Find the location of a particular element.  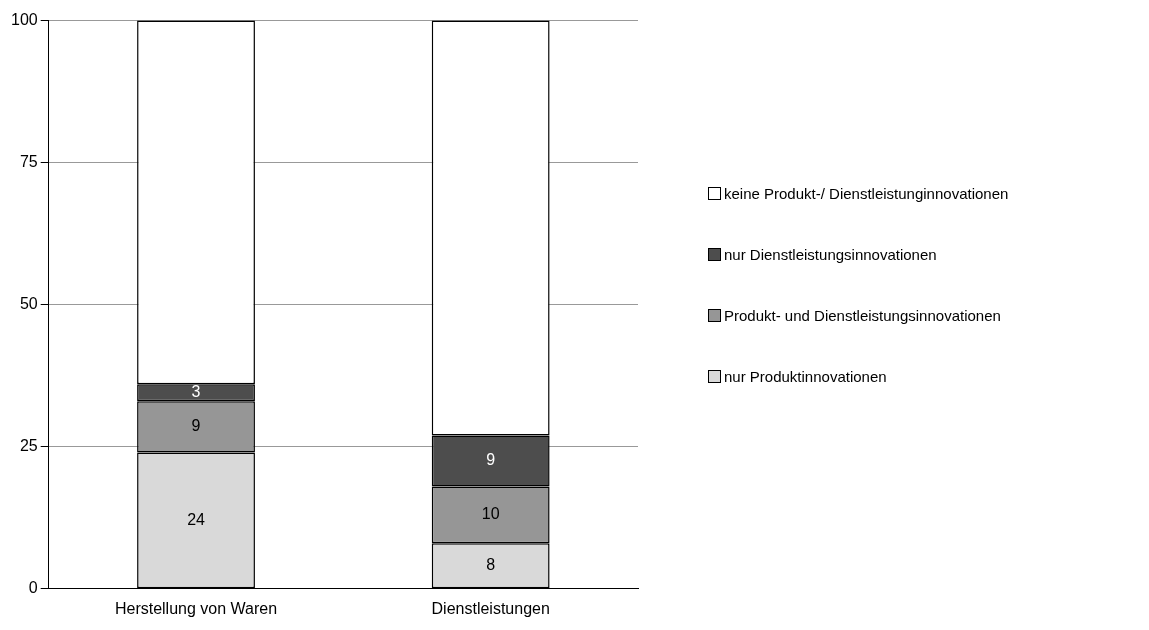

legend-label: nur Dienstleistungsinnovationen is located at coordinates (830, 254).